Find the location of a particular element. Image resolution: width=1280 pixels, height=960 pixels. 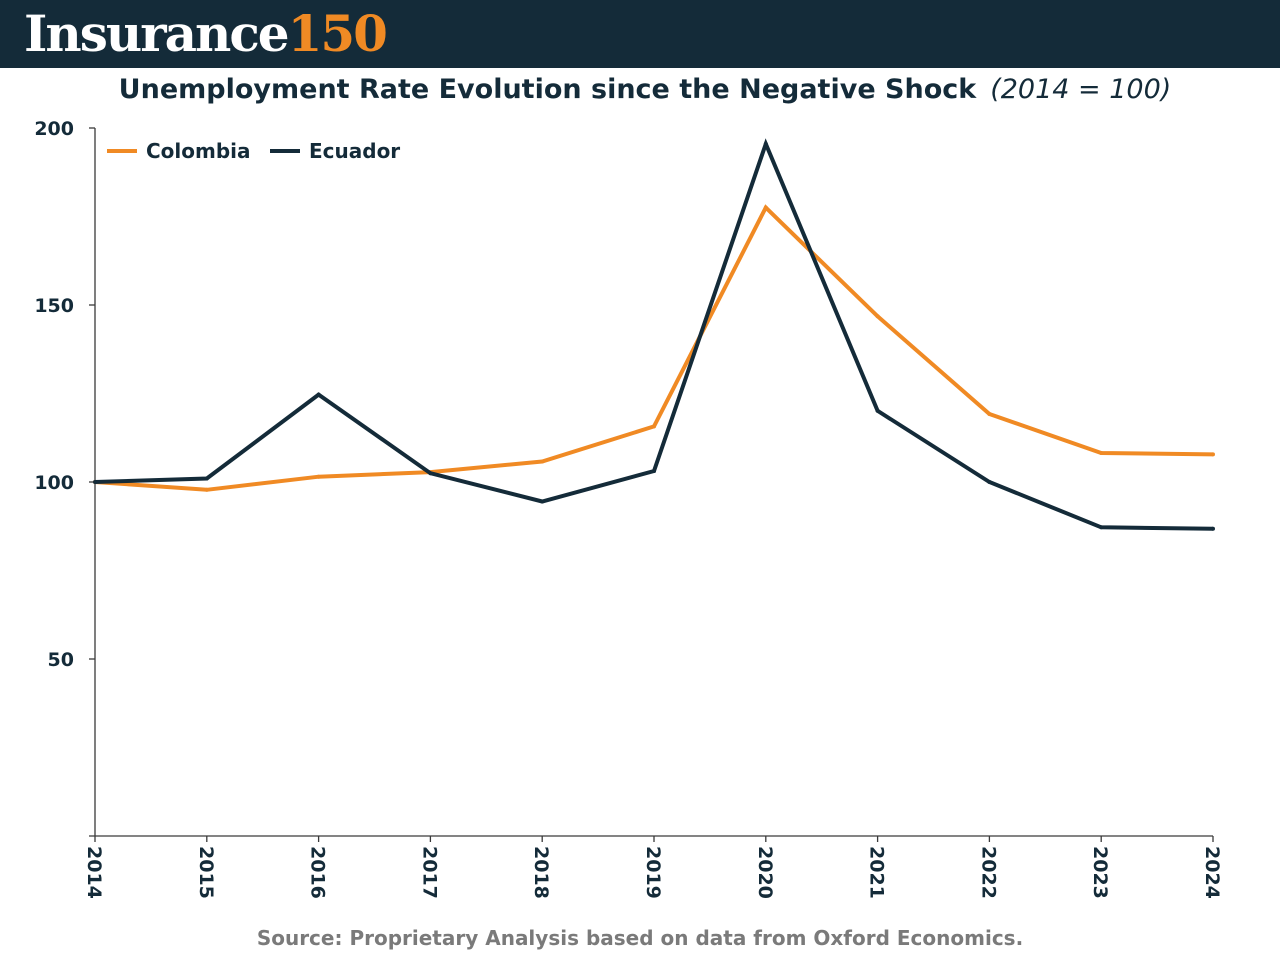

y-tick-label: 50 is located at coordinates (61, 660).